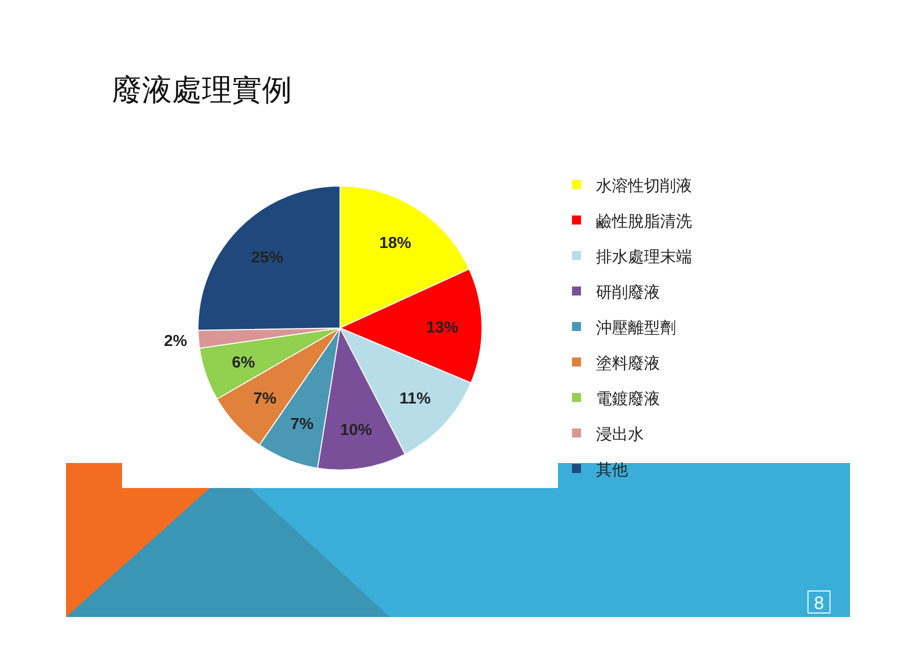 The height and width of the screenshot is (648, 916). I want to click on text: 8, so click(819, 603).